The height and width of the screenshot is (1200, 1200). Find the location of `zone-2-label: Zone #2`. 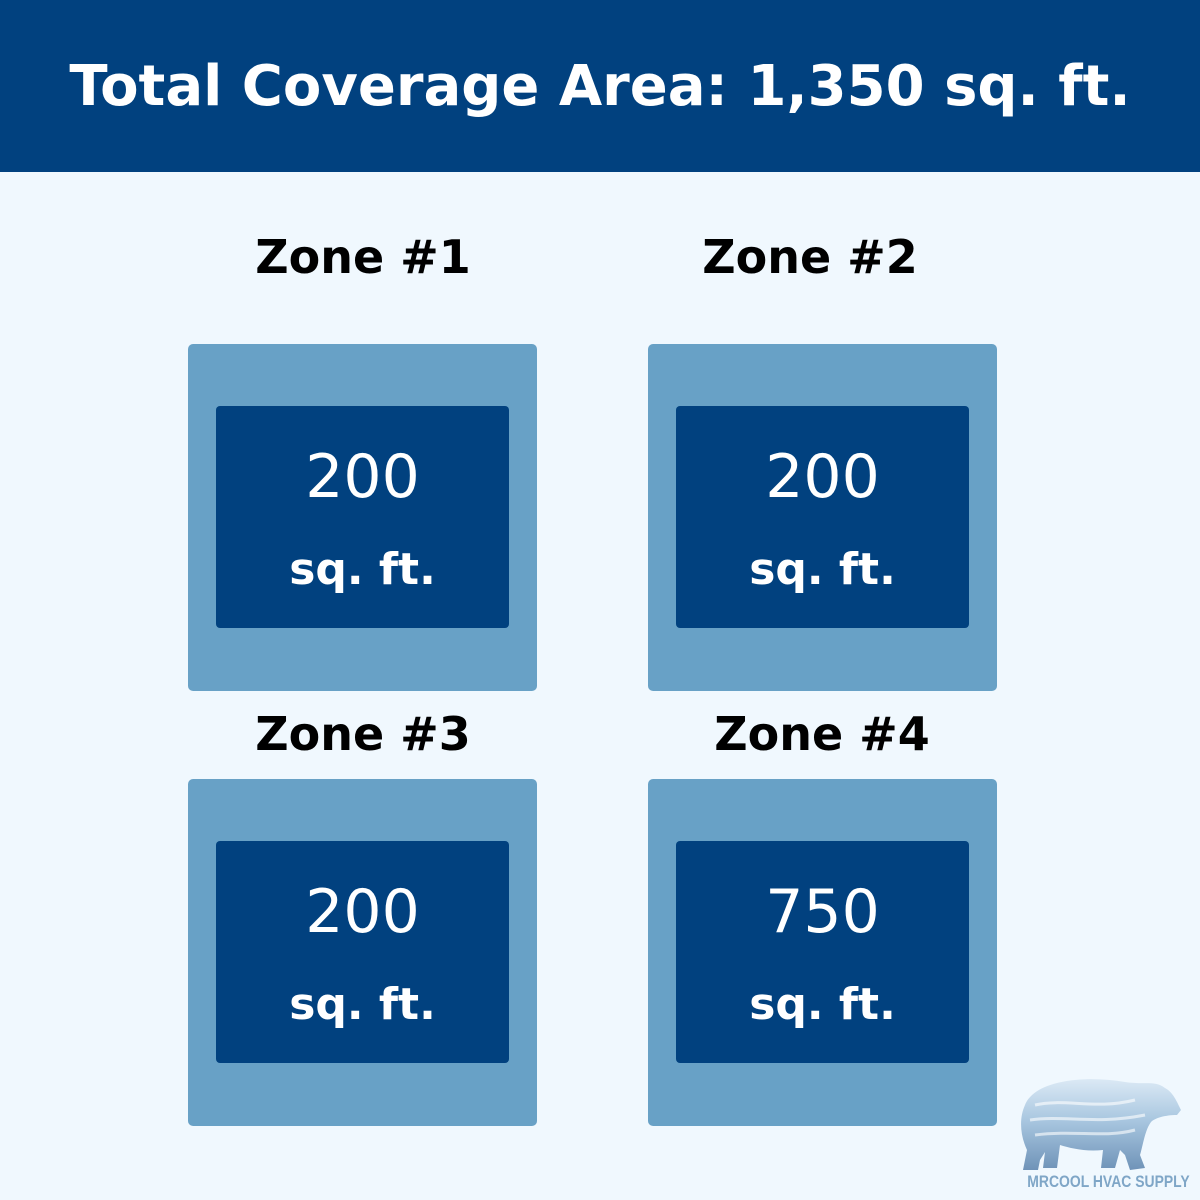

zone-2-label: Zone #2 is located at coordinates (810, 257).